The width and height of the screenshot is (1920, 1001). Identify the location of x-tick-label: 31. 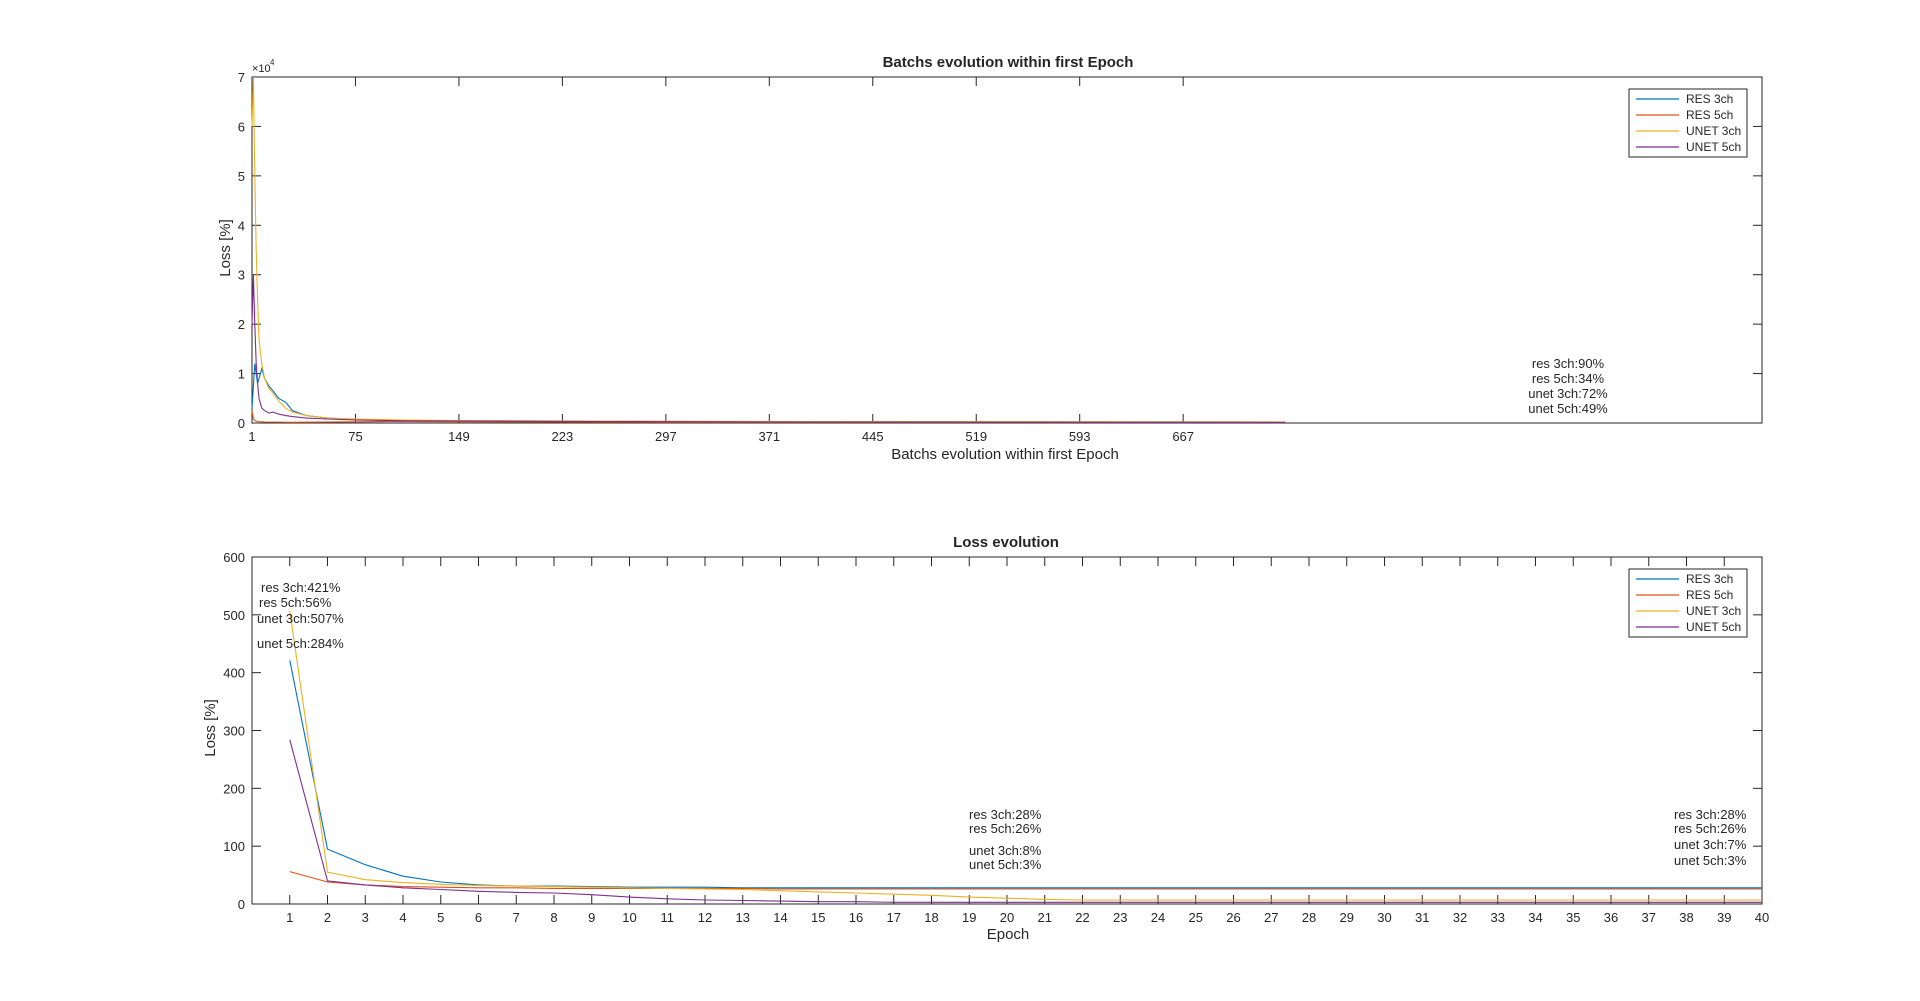
(1422, 917).